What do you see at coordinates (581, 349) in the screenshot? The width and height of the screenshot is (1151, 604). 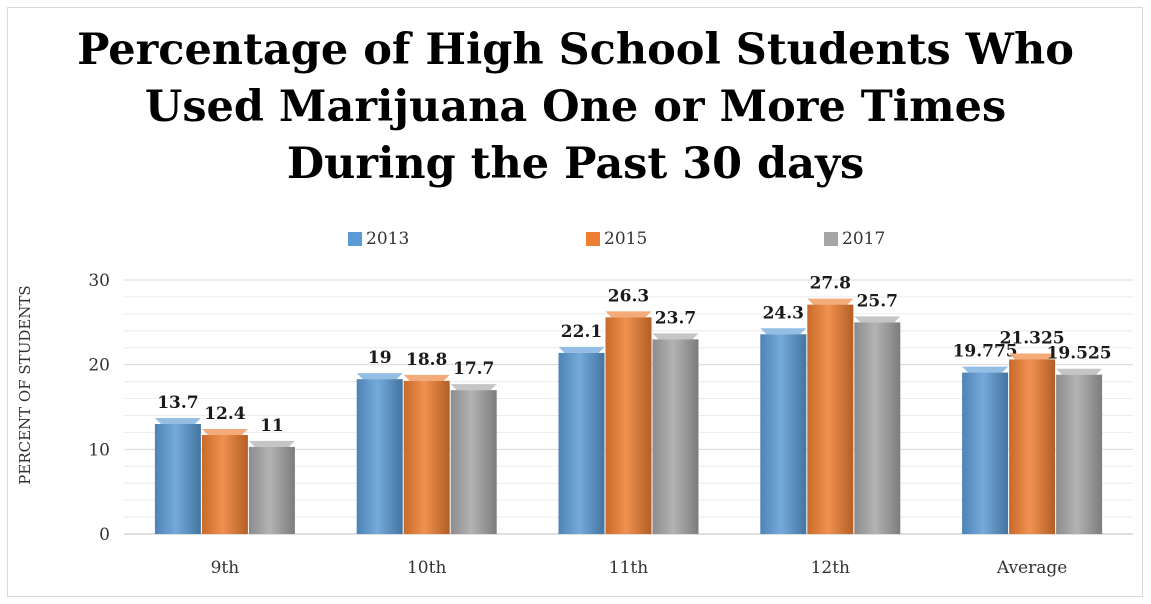 I see `bar-top-2013-11th` at bounding box center [581, 349].